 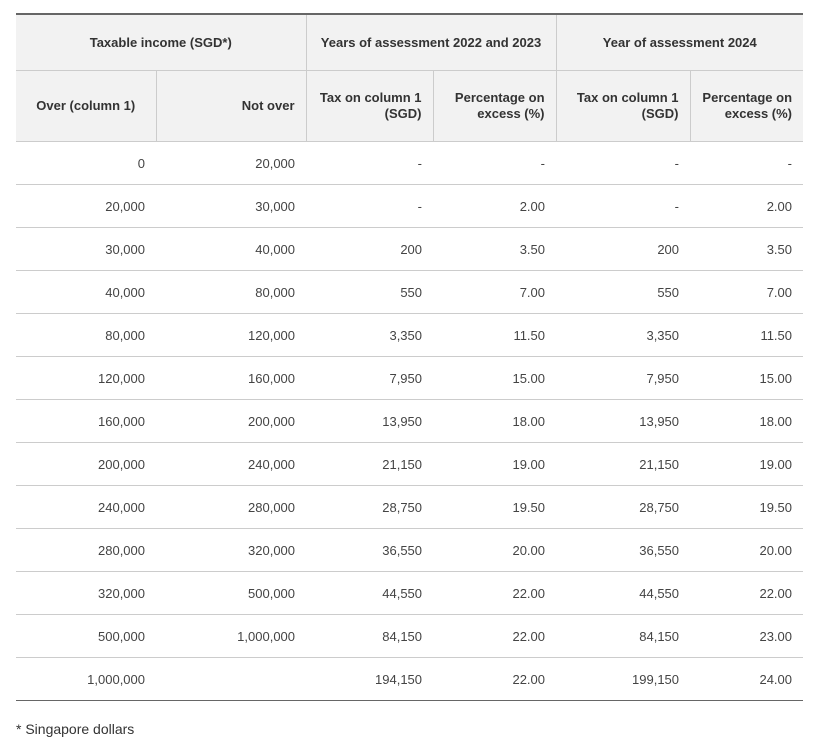 I want to click on cell-tax-2024: 3,350, so click(x=623, y=335).